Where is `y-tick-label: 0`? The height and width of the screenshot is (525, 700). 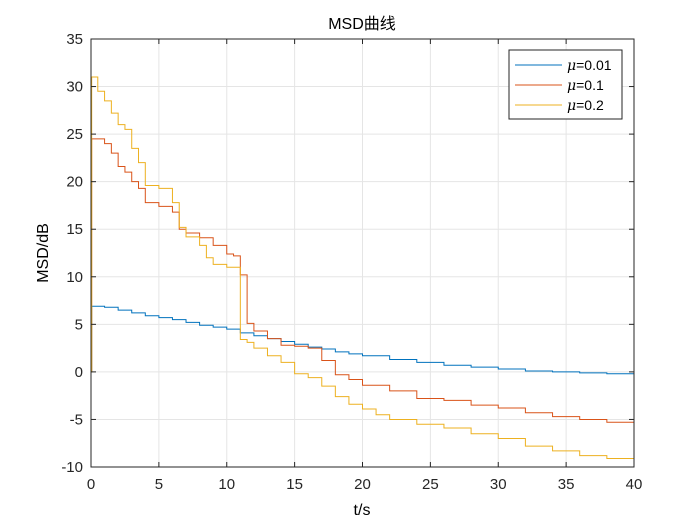
y-tick-label: 0 is located at coordinates (79, 372).